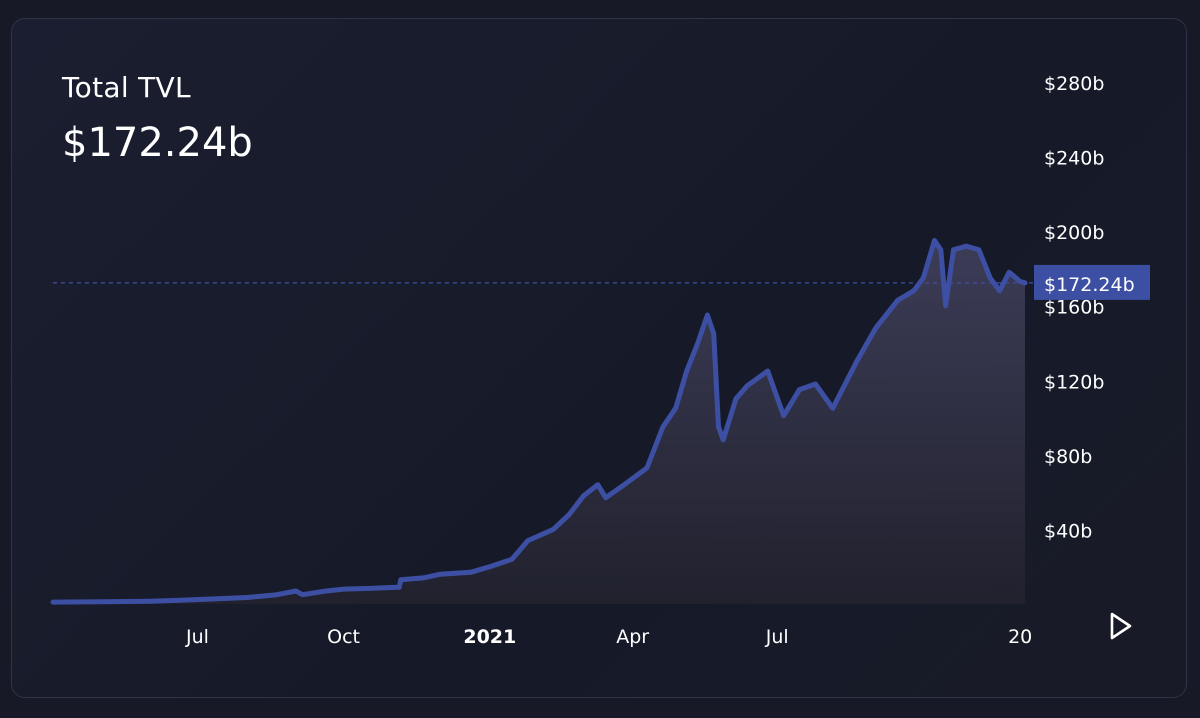  Describe the element at coordinates (343, 637) in the screenshot. I see `x-tick-label: Oct` at that location.